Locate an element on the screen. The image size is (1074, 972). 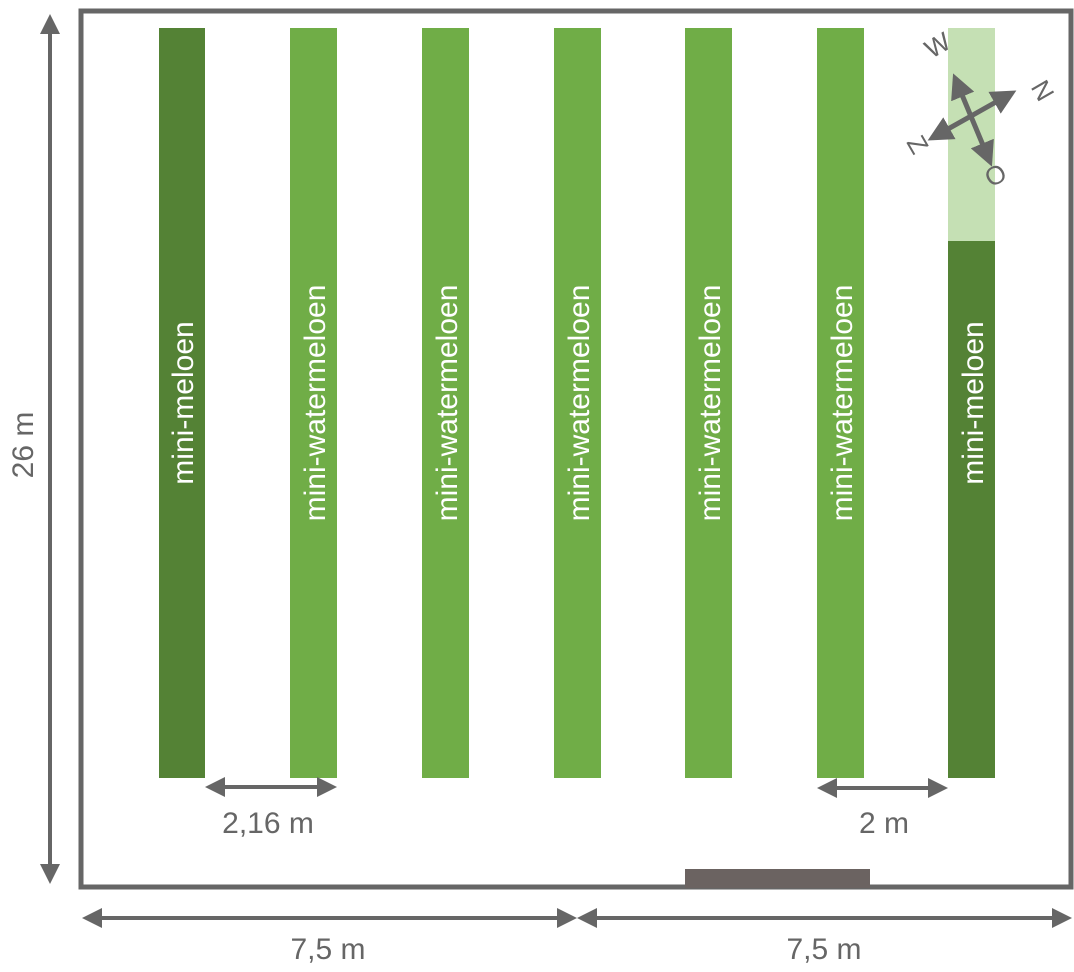
row-spacing-label: 2,16 m is located at coordinates (268, 823).